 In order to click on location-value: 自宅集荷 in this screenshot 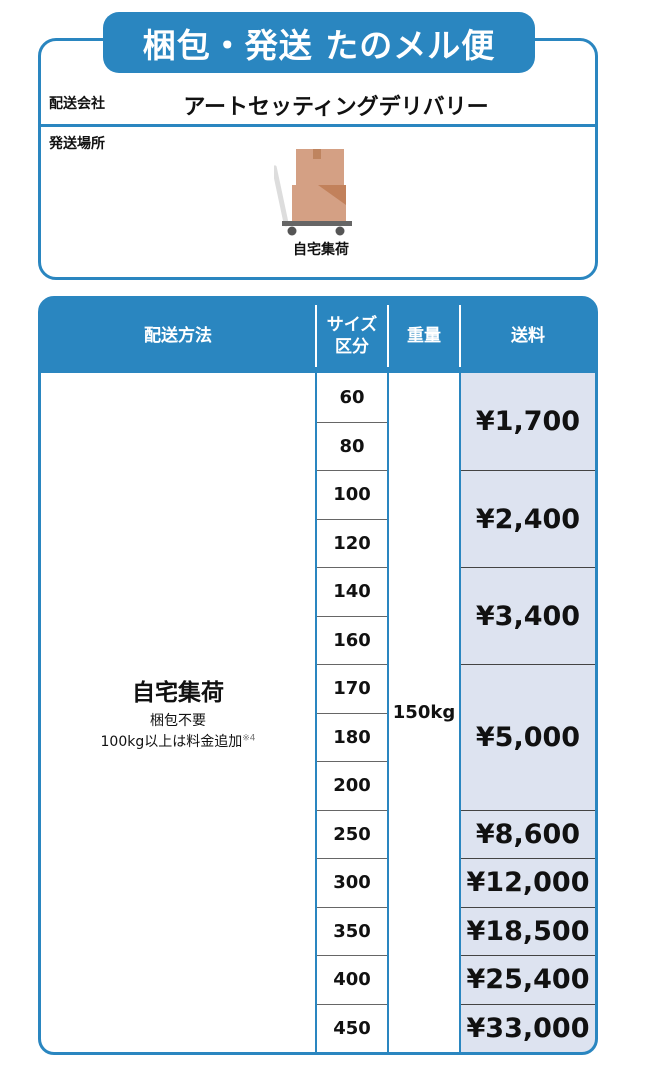, I will do `click(321, 250)`.